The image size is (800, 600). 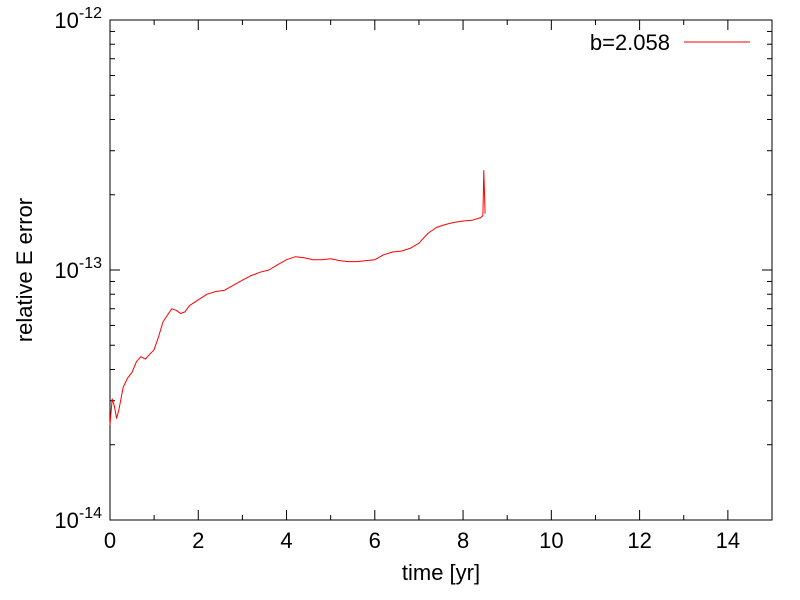 What do you see at coordinates (728, 540) in the screenshot?
I see `x-tick-label: 14` at bounding box center [728, 540].